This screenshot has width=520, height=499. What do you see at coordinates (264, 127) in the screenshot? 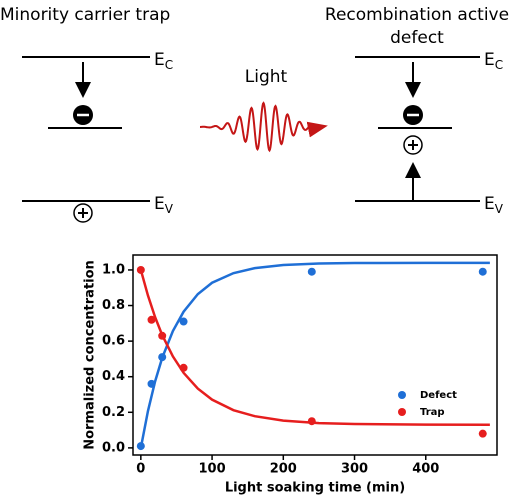
I see `light-wave` at bounding box center [264, 127].